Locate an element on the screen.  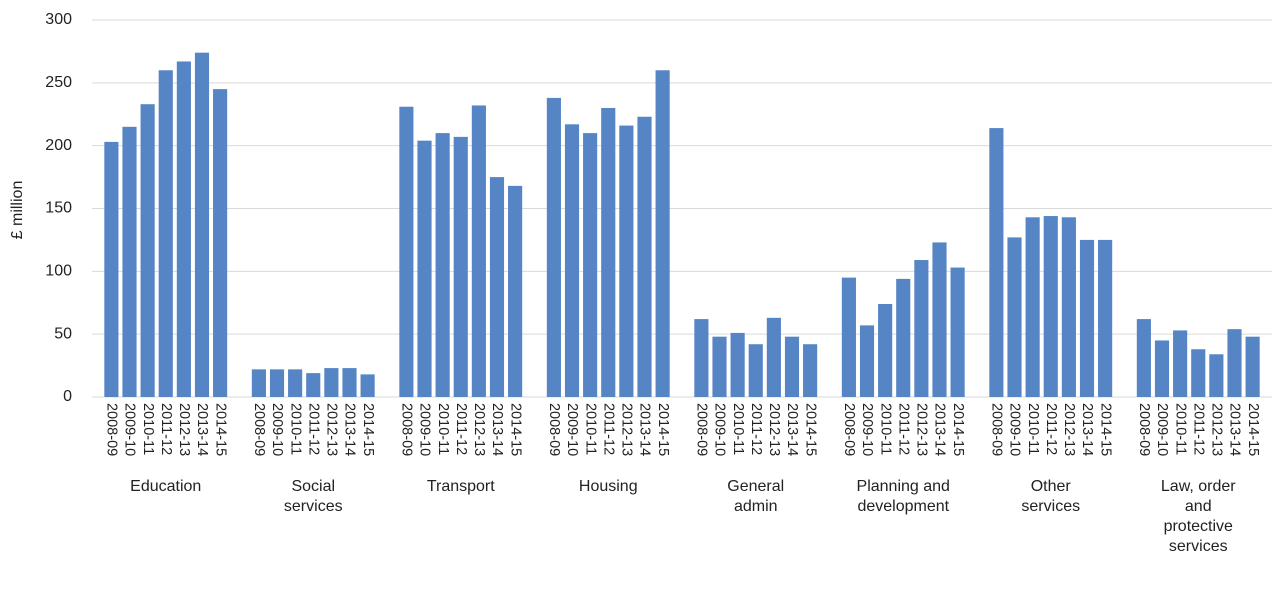
y-tick-label: 0 is located at coordinates (67, 396).